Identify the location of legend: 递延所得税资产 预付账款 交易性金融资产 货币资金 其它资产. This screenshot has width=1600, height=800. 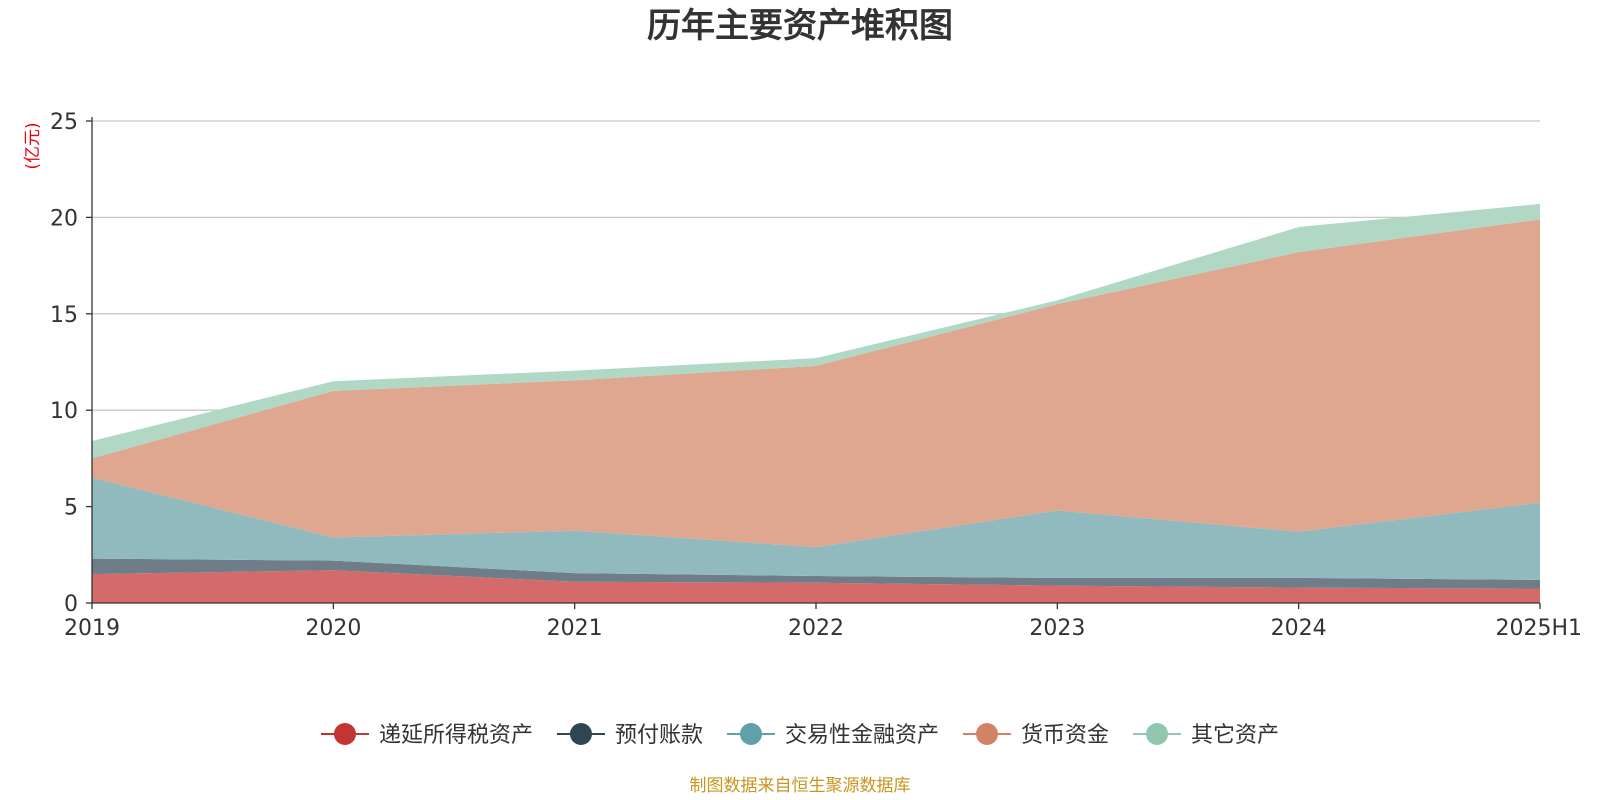
(799, 735).